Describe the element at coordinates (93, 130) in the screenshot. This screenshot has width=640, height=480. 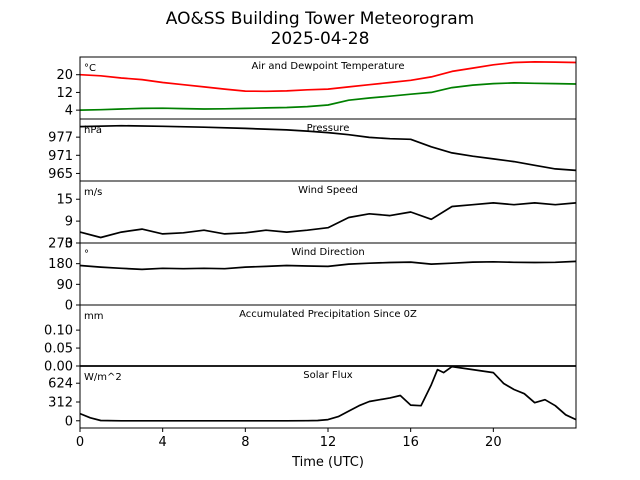
I see `panel-unit-label: hPa` at that location.